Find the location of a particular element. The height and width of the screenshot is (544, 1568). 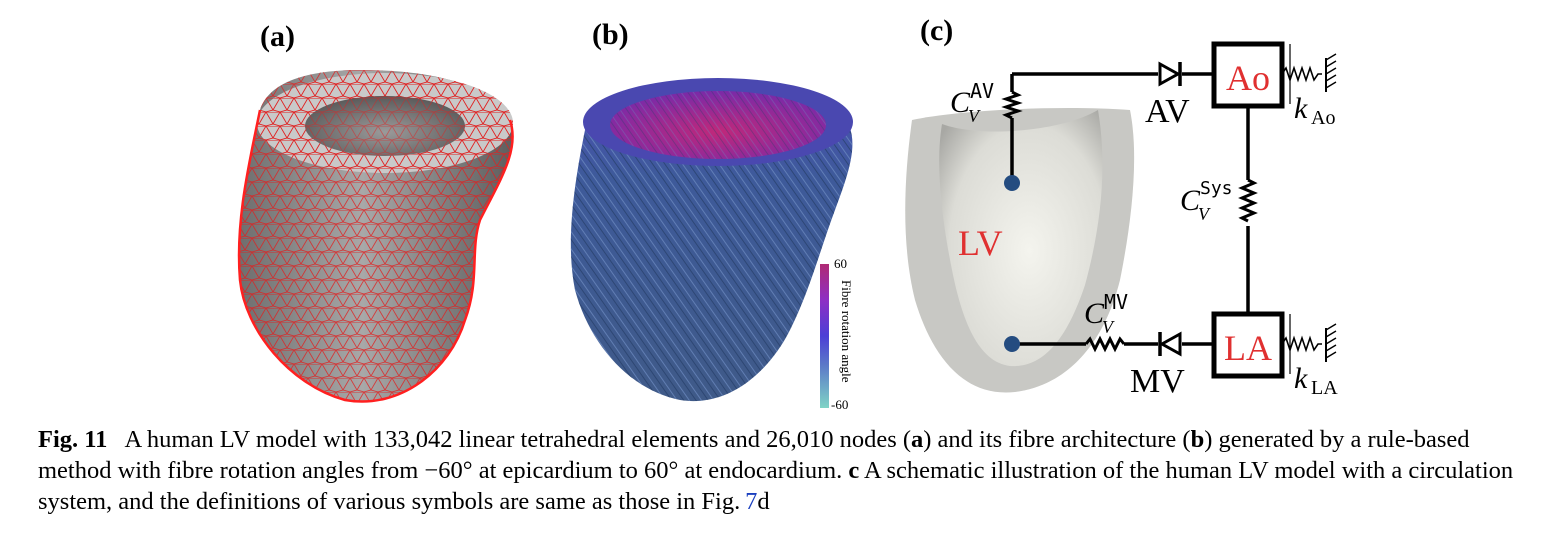

lv-mesh-model is located at coordinates (375, 236).